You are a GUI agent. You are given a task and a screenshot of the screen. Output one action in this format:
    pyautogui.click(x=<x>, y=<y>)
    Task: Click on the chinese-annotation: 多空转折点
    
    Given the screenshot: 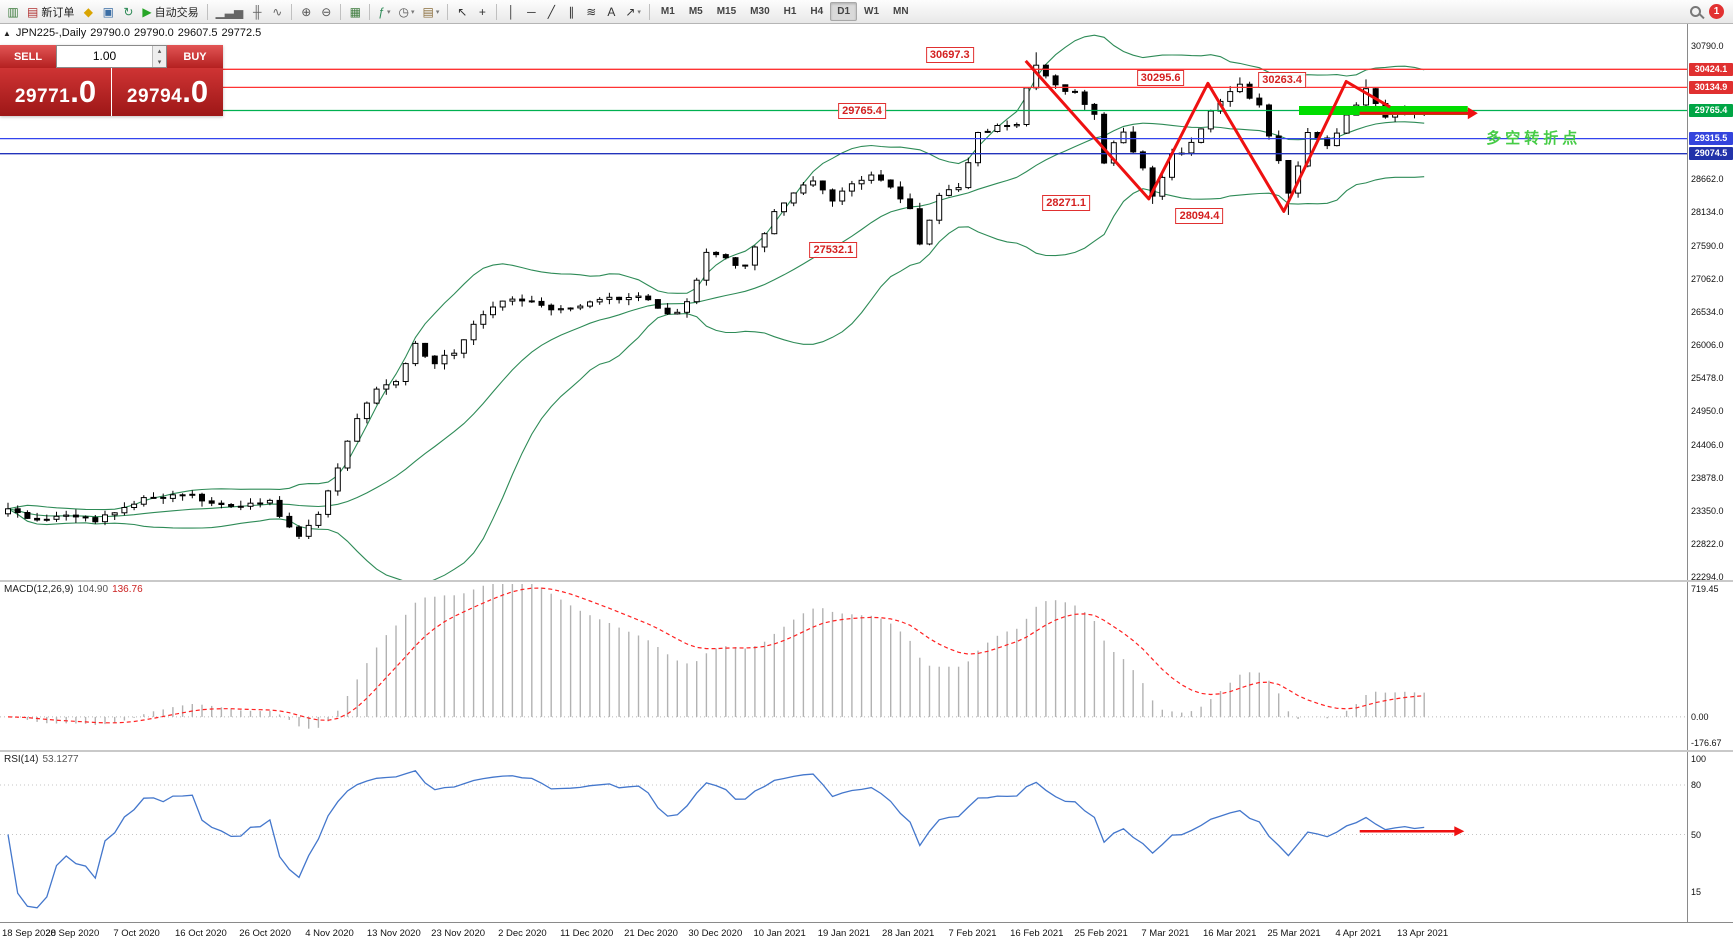 What is the action you would take?
    pyautogui.click(x=1534, y=138)
    